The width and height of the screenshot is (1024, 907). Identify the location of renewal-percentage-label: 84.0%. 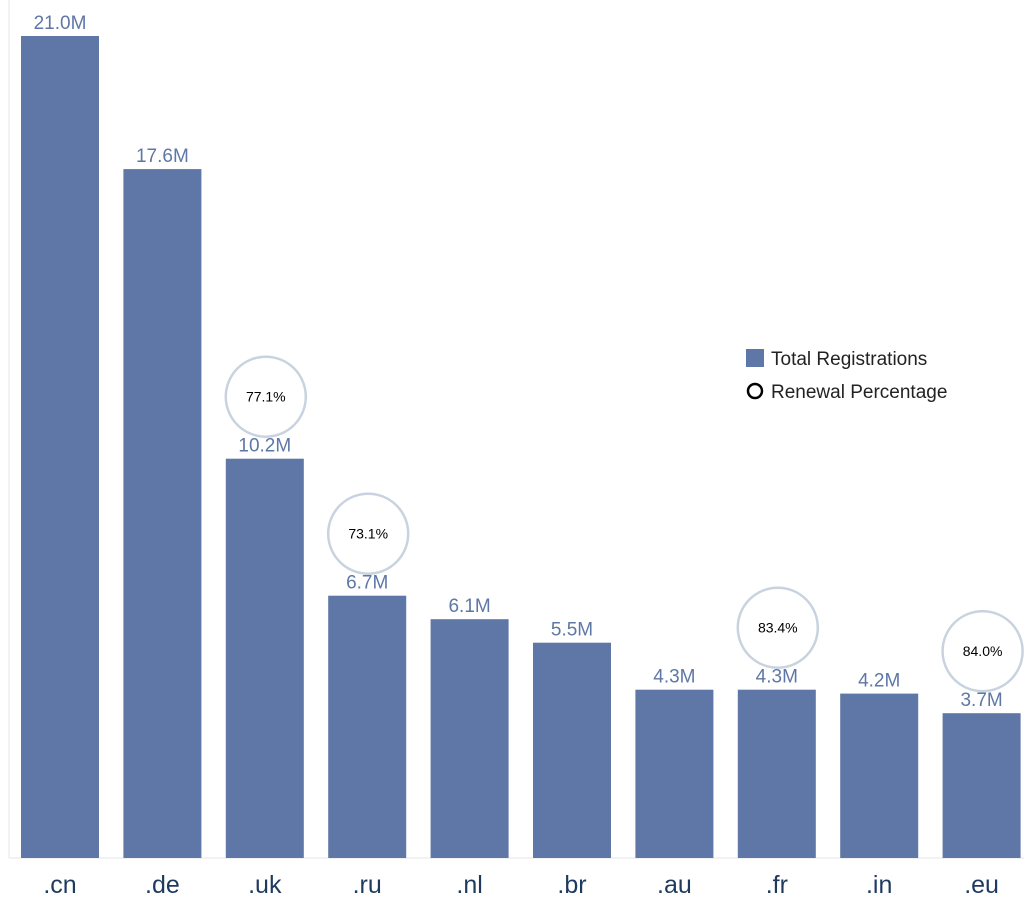
(983, 651).